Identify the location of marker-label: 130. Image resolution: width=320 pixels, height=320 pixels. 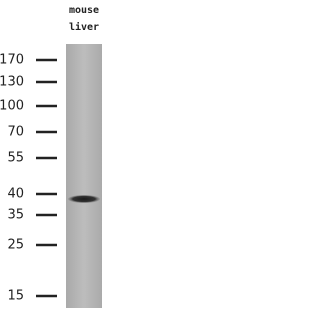
(12, 82).